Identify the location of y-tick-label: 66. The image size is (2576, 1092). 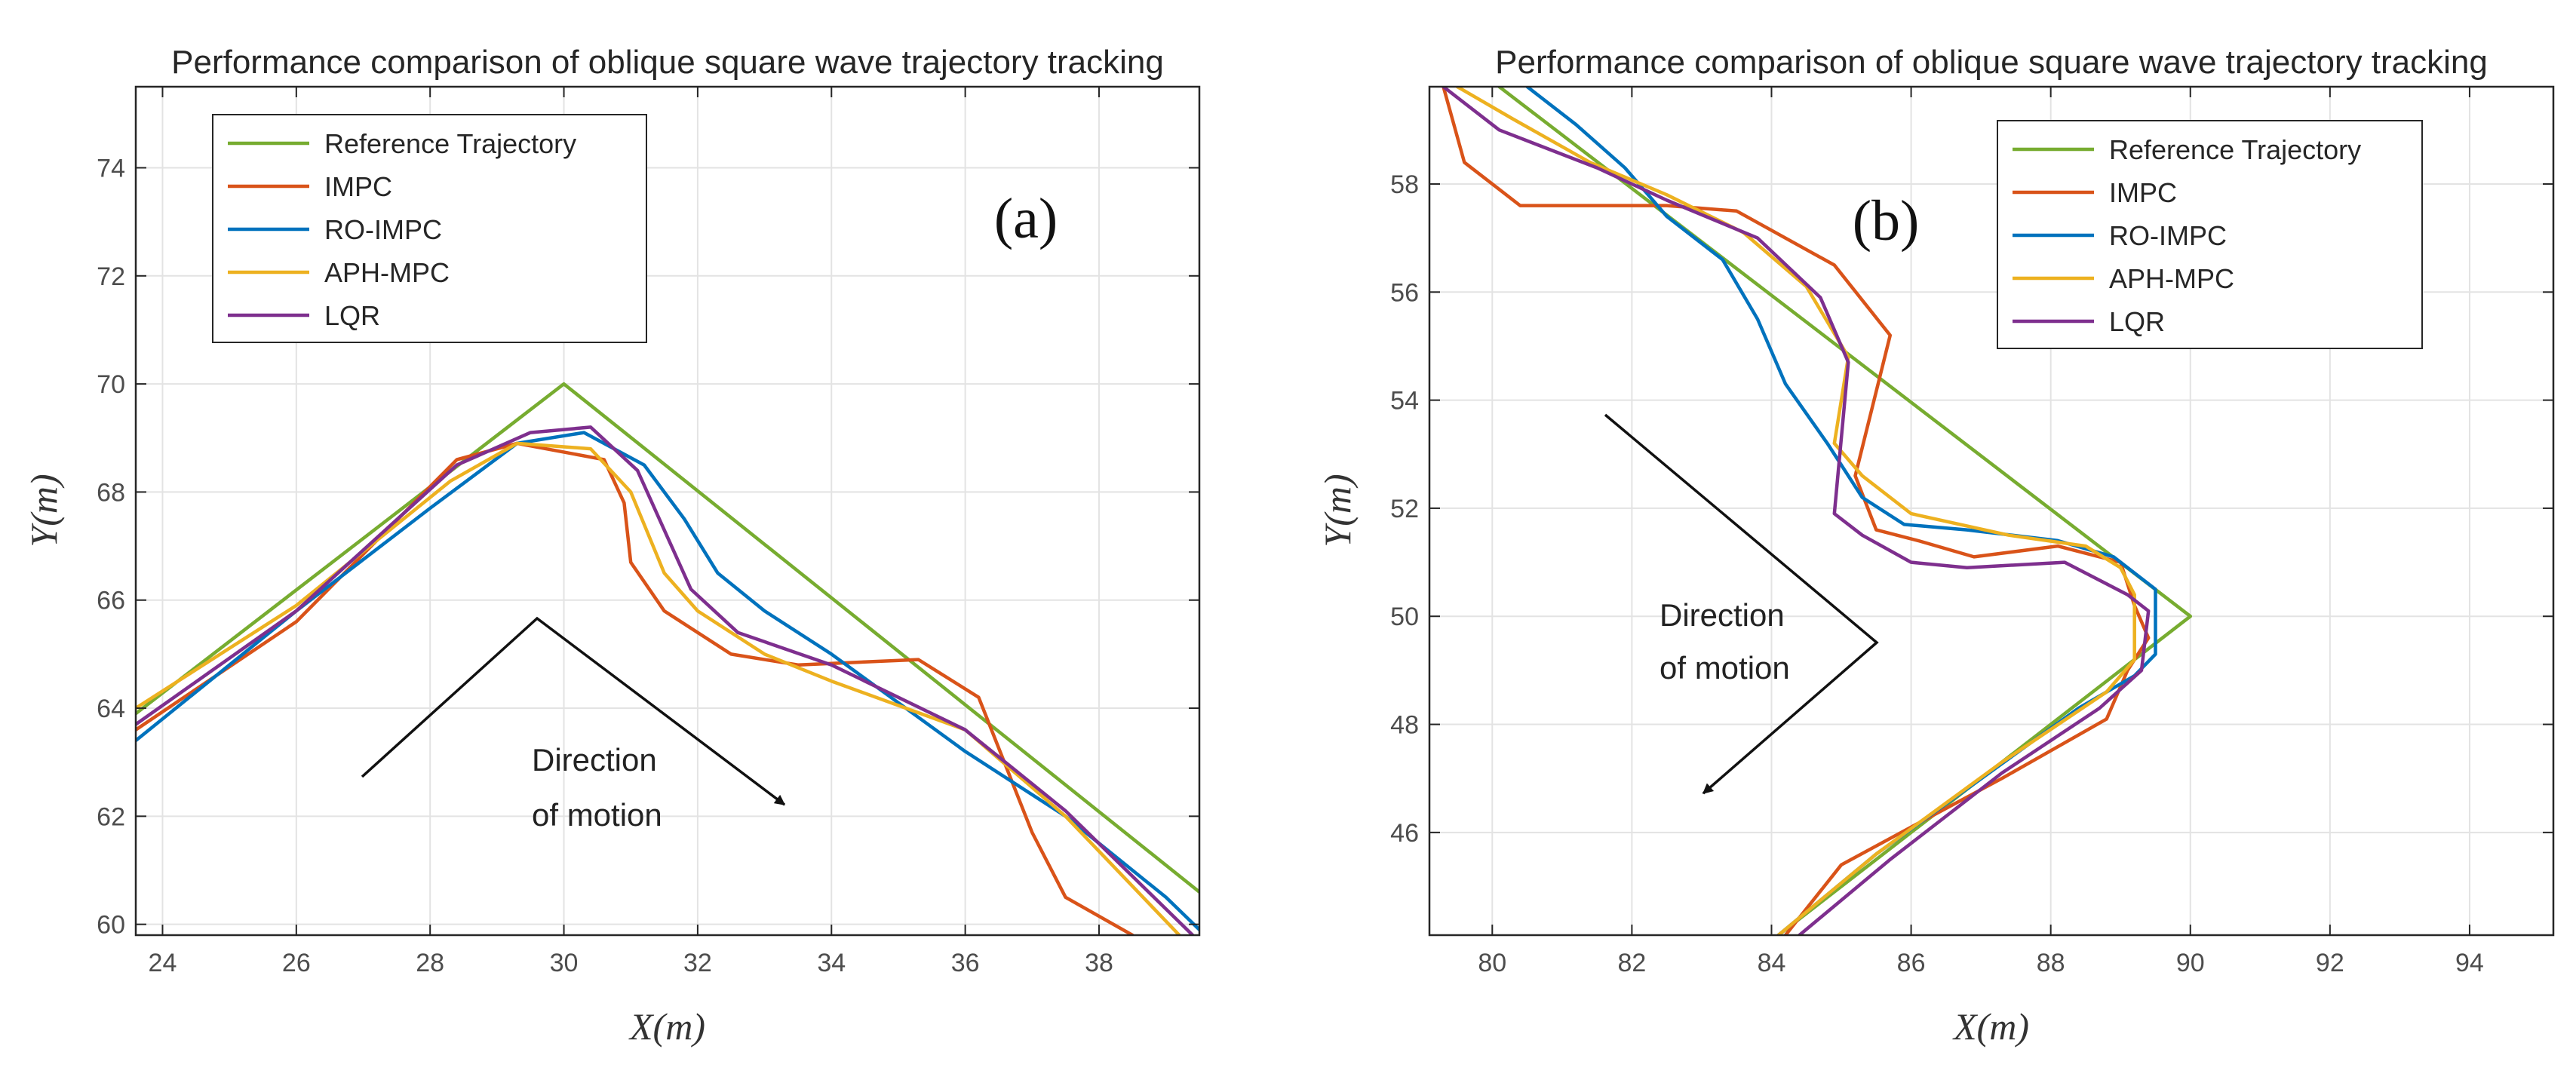
(111, 601).